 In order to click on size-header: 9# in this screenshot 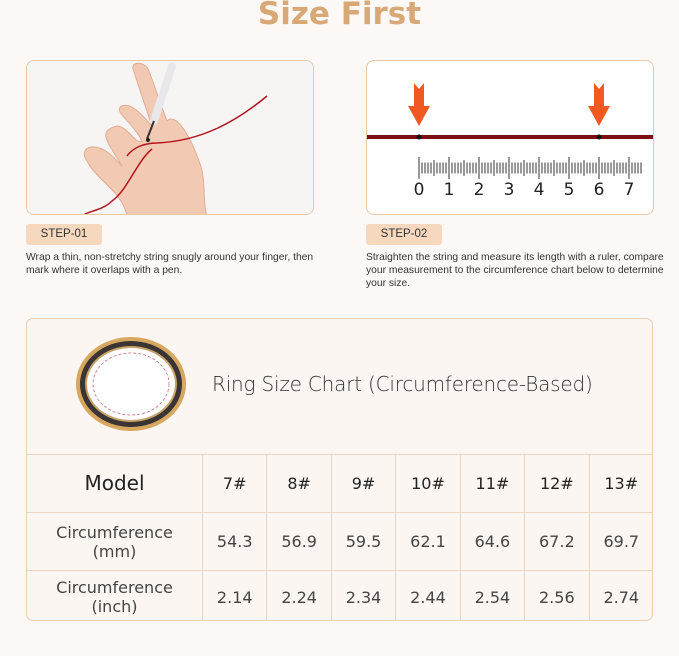, I will do `click(363, 483)`.